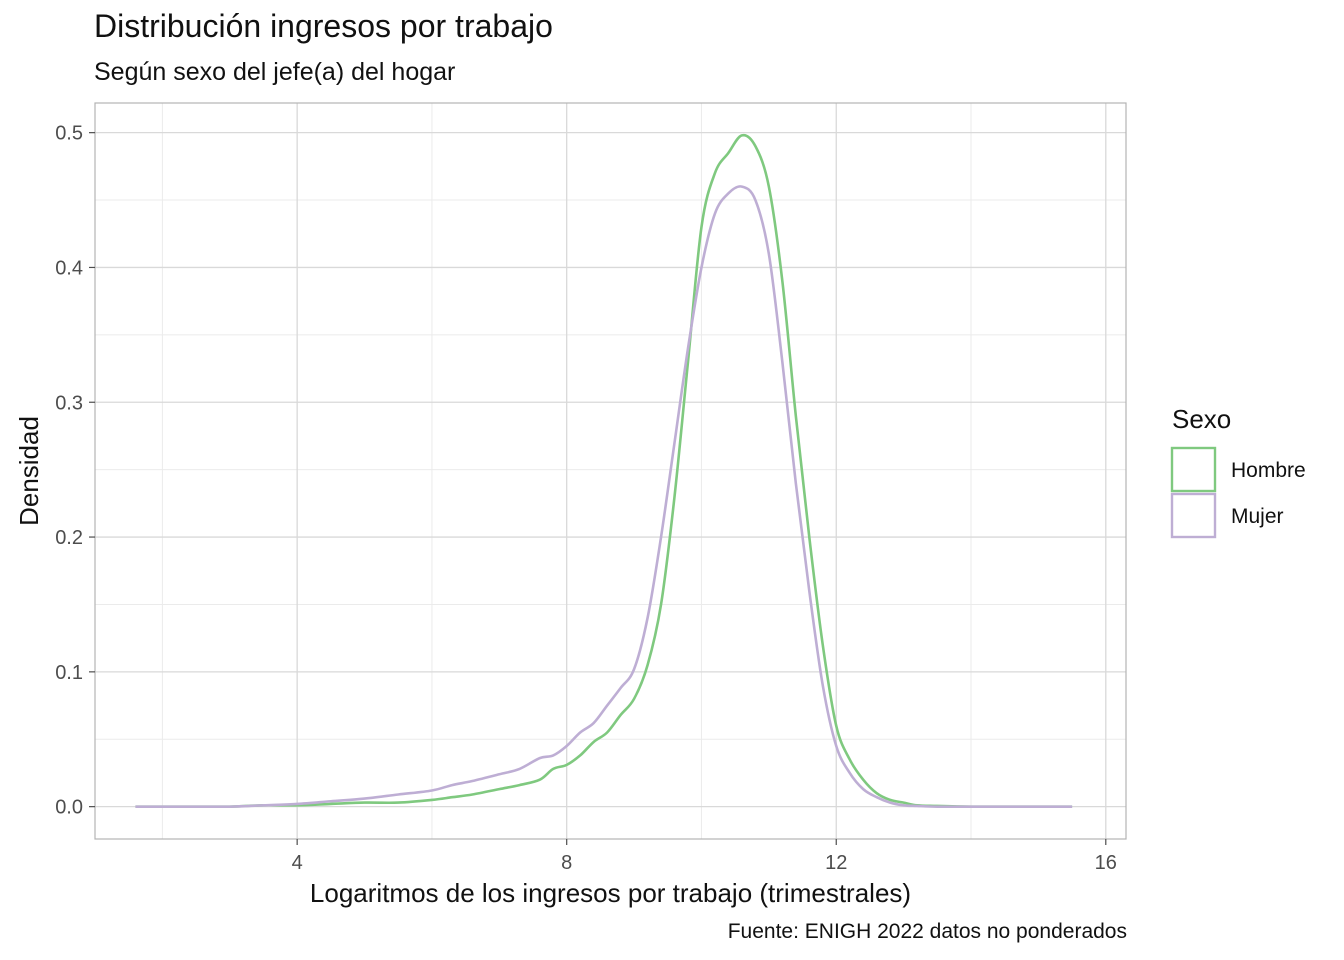  What do you see at coordinates (69, 134) in the screenshot?
I see `y-tick-label: 0.5` at bounding box center [69, 134].